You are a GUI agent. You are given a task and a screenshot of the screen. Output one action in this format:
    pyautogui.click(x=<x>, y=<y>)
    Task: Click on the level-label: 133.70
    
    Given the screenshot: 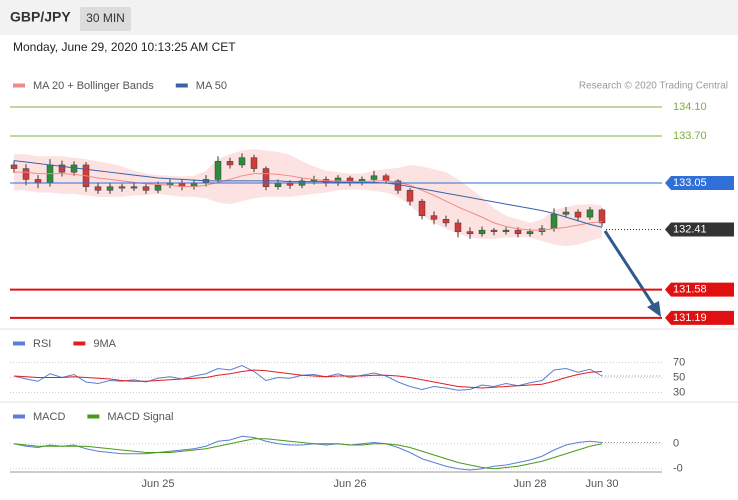 What is the action you would take?
    pyautogui.click(x=690, y=136)
    